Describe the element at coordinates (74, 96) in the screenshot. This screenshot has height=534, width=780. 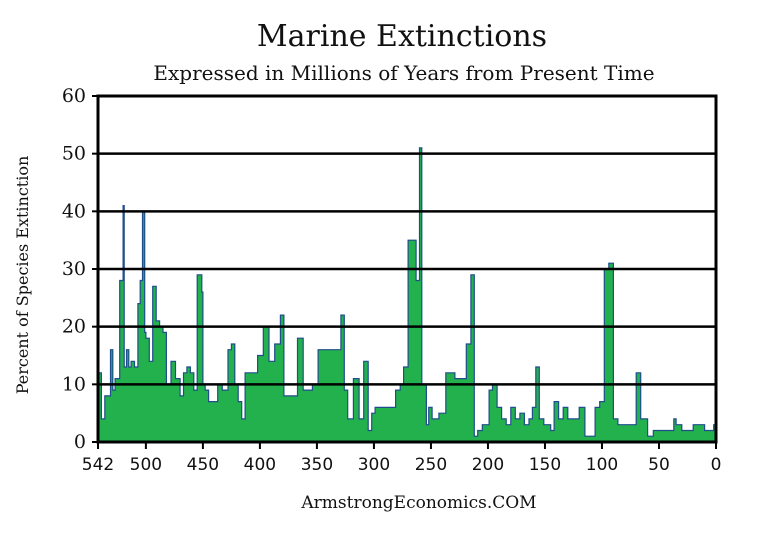
I see `y-tick-label: 60` at that location.